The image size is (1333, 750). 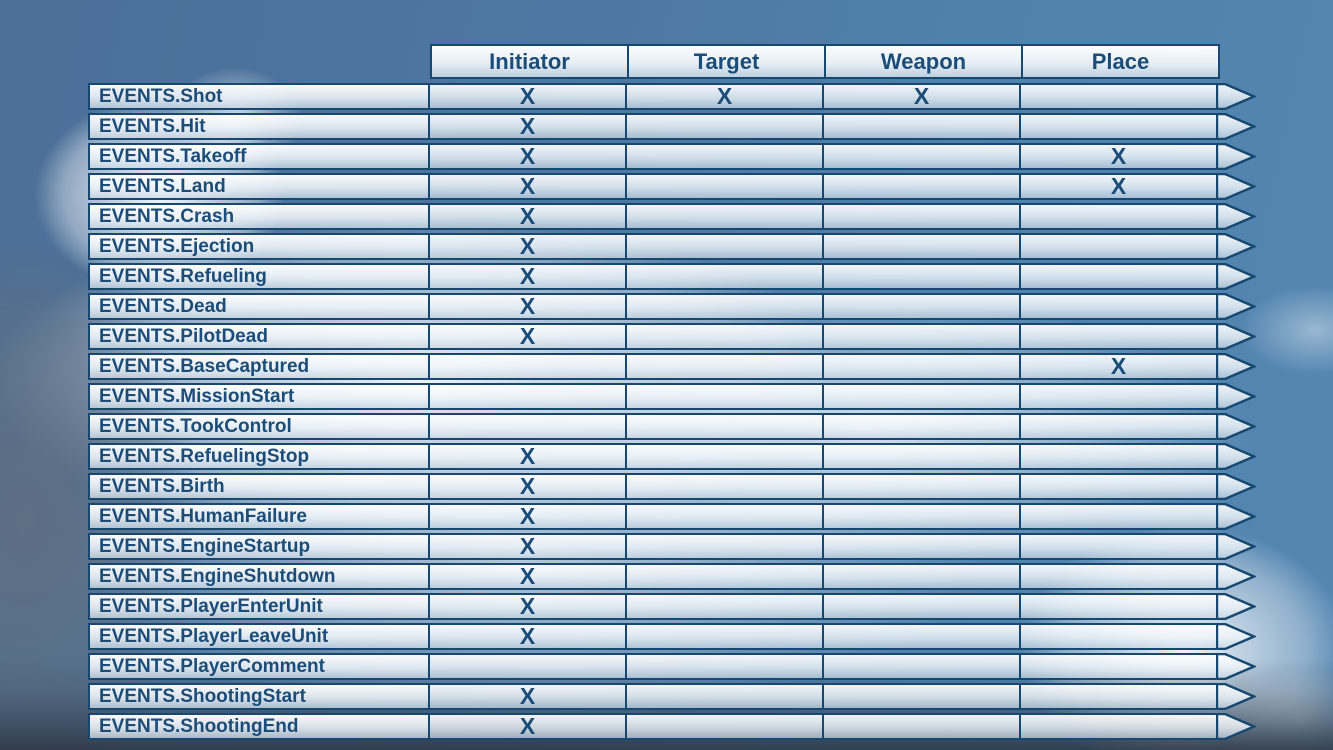 I want to click on table-row: EVENTS.PilotDead X, so click(x=678, y=336).